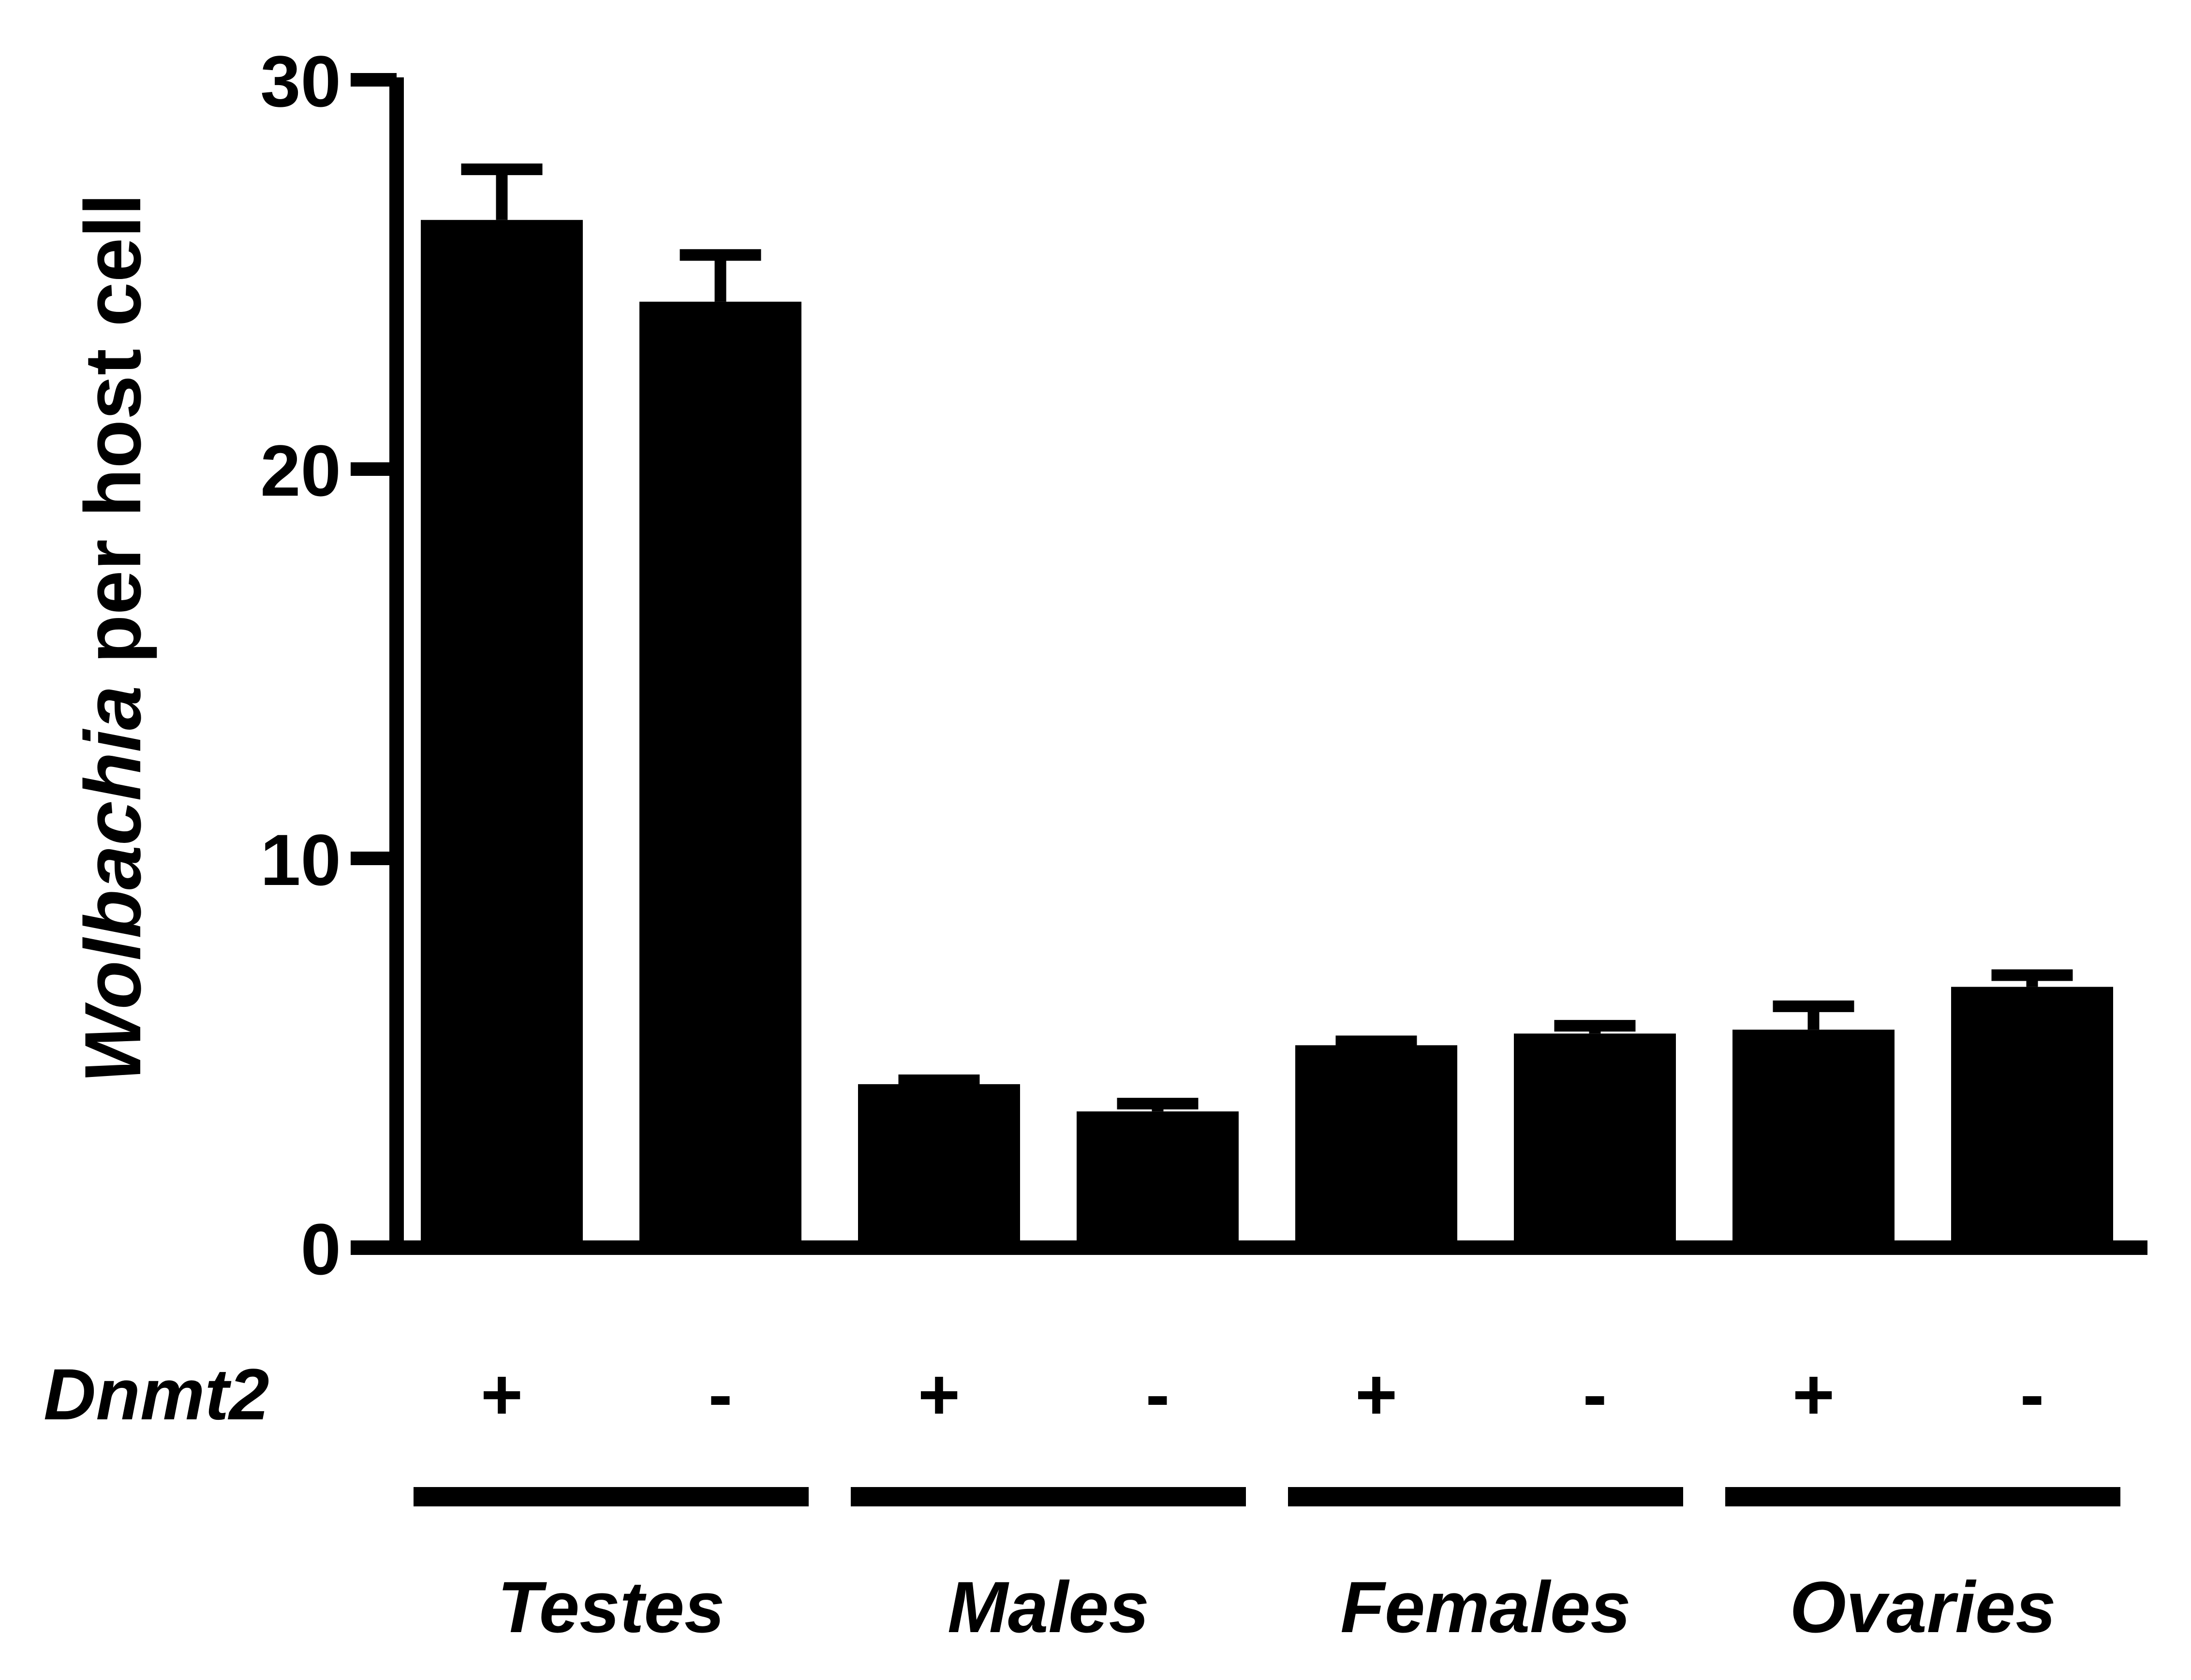  I want to click on y-axis-label: Wolbachia per host cell, so click(113, 638).